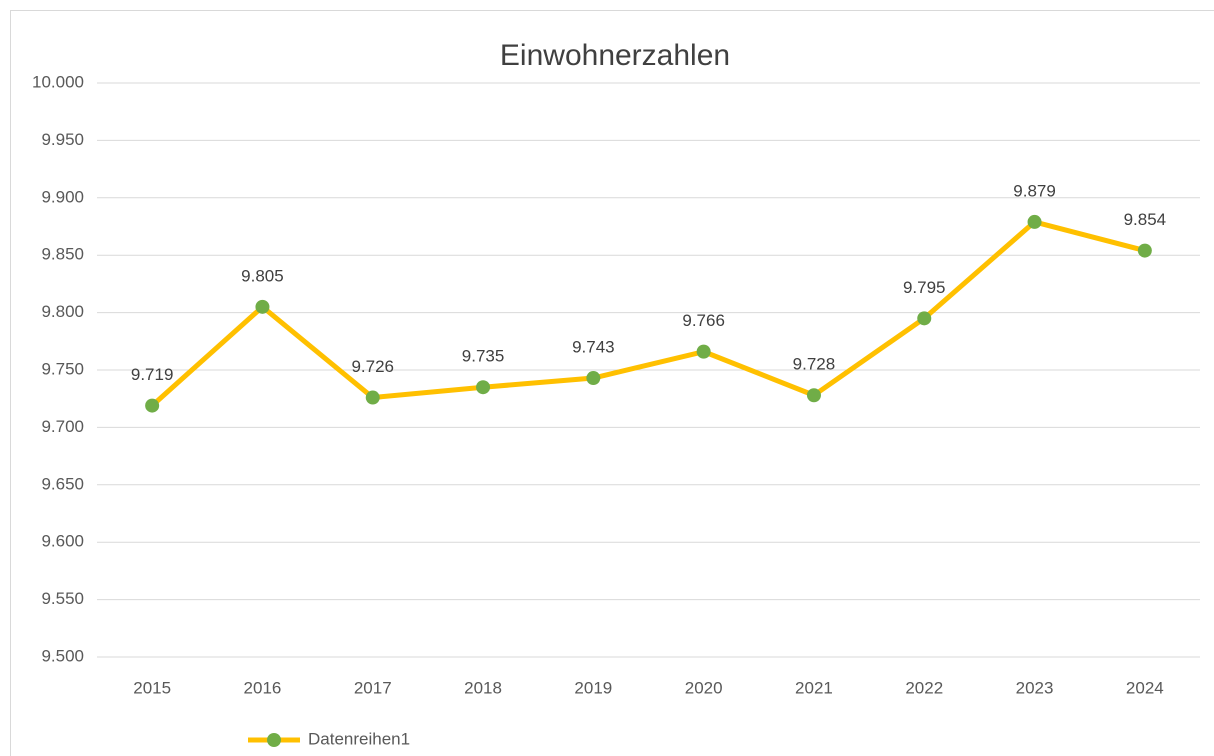 This screenshot has height=756, width=1214. What do you see at coordinates (372, 366) in the screenshot?
I see `data-label: 9.726` at bounding box center [372, 366].